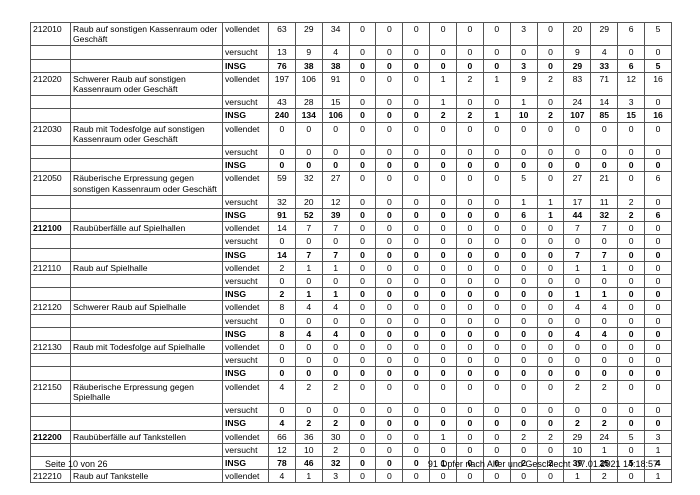  I want to click on value-cell: 66, so click(282, 436).